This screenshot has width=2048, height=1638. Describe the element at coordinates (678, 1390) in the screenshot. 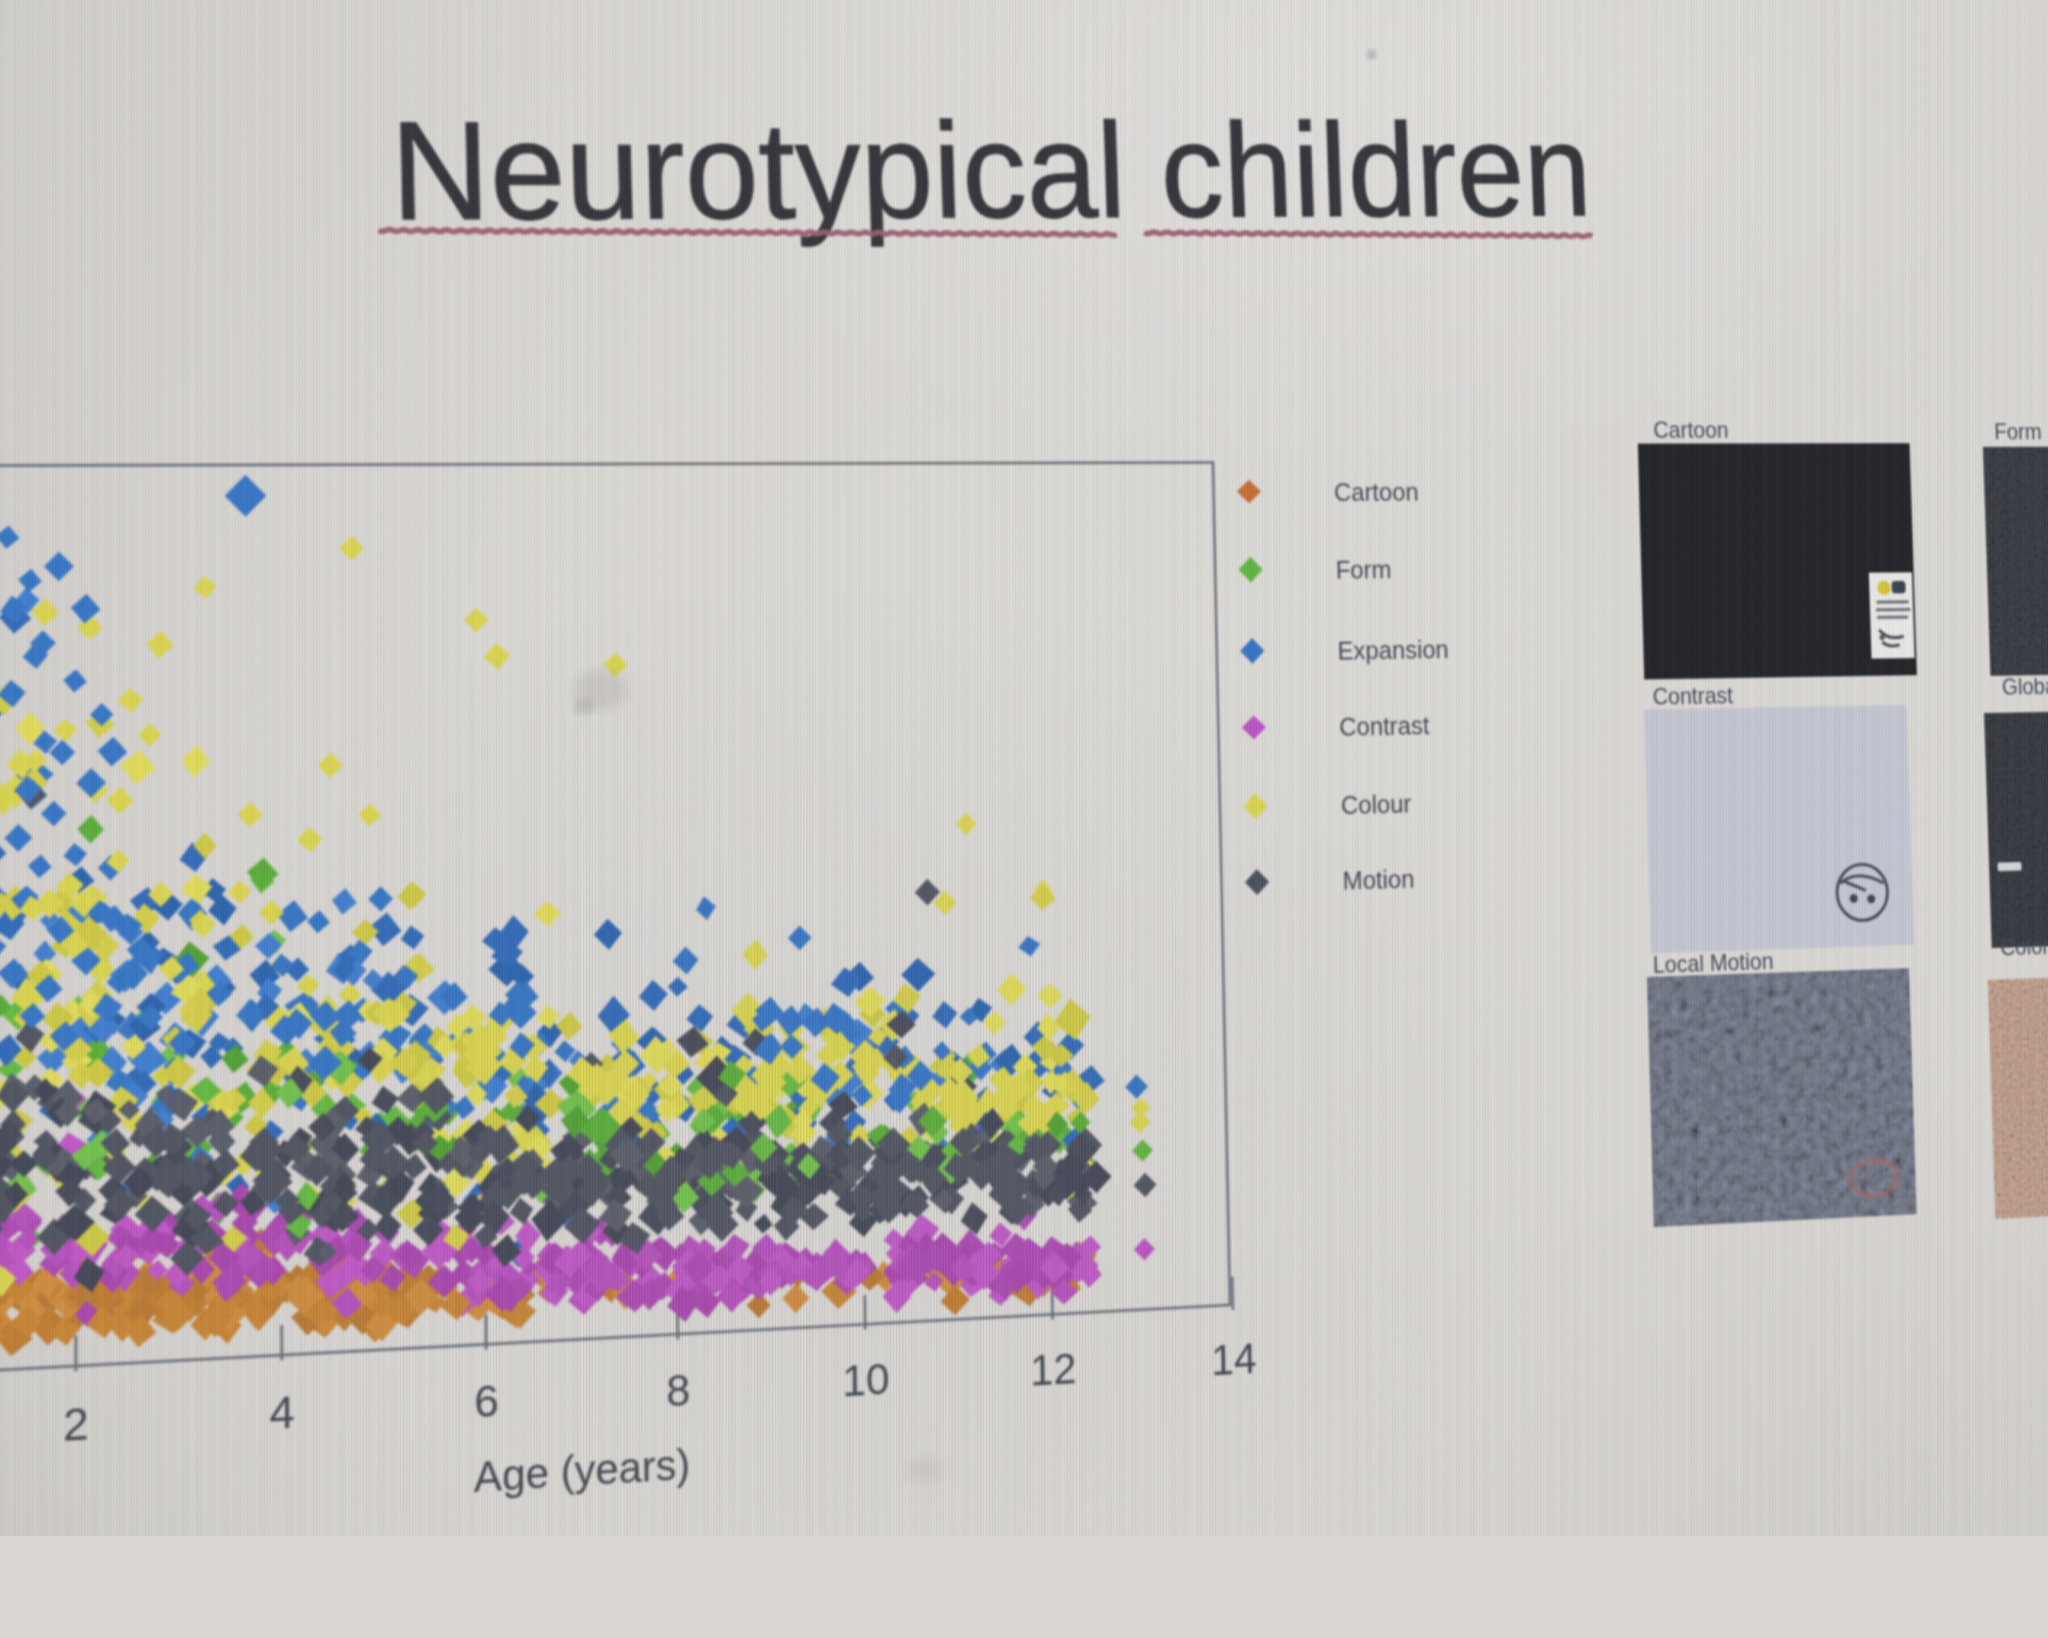

I see `svg-text: 8` at that location.